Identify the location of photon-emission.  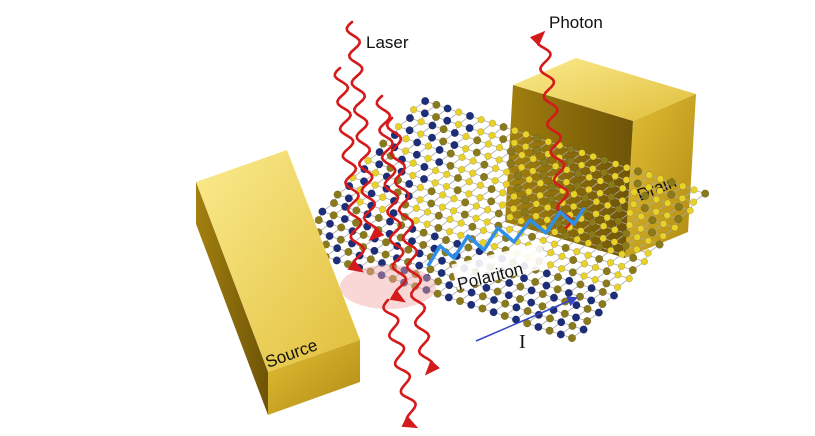
(551, 130).